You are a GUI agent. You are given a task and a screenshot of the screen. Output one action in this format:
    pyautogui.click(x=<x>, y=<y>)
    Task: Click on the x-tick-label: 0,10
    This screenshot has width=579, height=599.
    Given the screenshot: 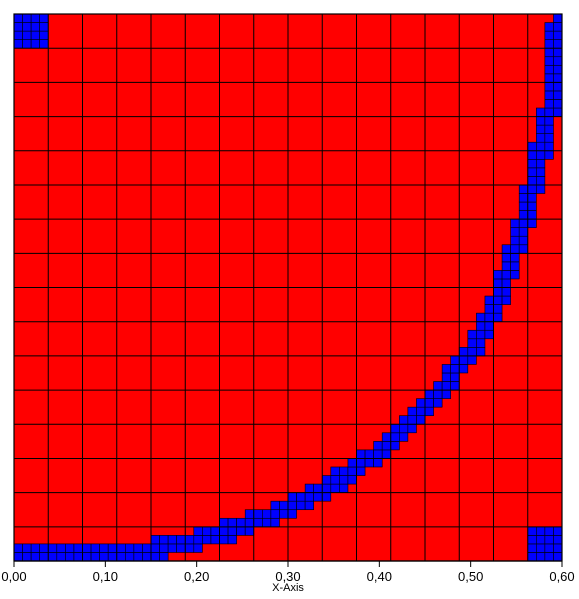 What is the action you would take?
    pyautogui.click(x=105, y=576)
    